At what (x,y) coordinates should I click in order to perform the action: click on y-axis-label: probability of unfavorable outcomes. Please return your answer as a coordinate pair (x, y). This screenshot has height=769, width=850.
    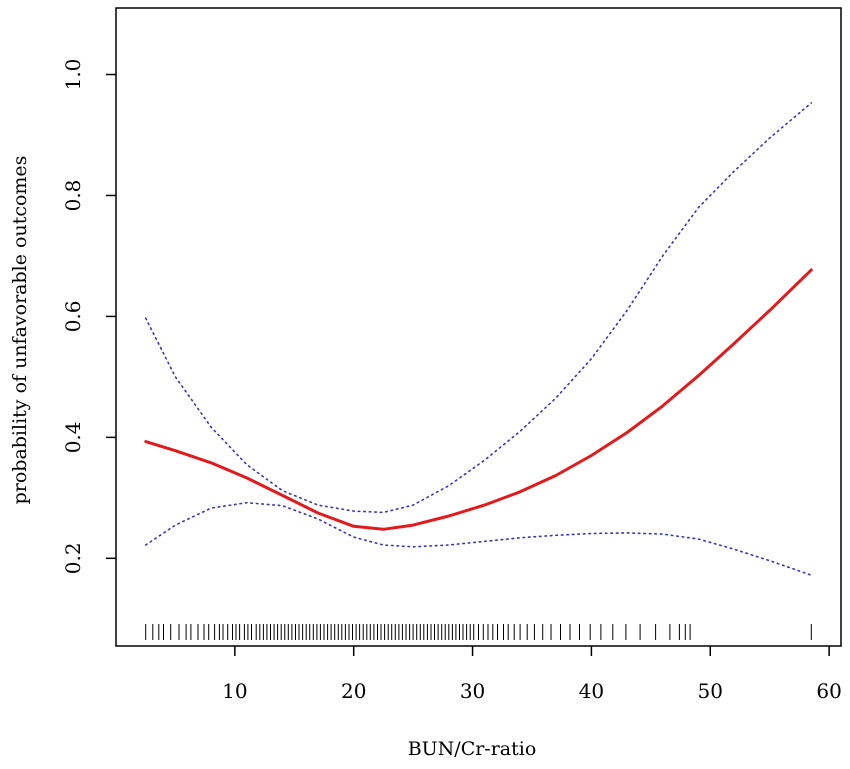
    Looking at the image, I should click on (20, 330).